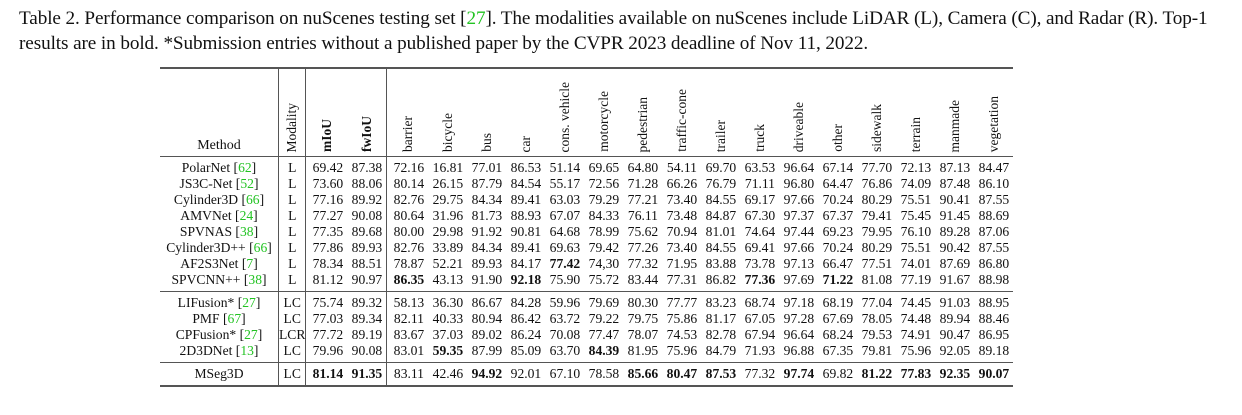  What do you see at coordinates (487, 199) in the screenshot?
I see `class-score-cell: 84.34` at bounding box center [487, 199].